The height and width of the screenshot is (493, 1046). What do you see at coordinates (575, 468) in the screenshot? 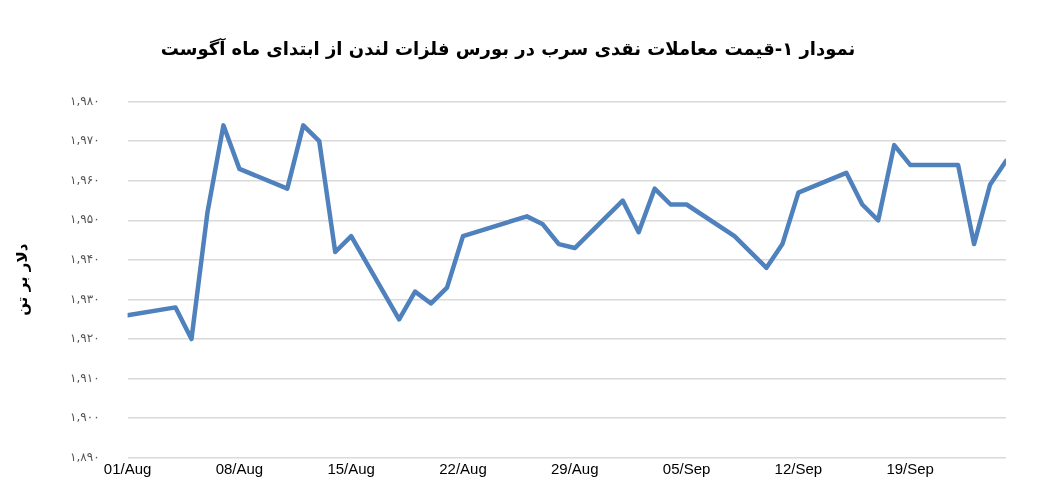
I see `x-tick-label: 29/Aug` at bounding box center [575, 468].